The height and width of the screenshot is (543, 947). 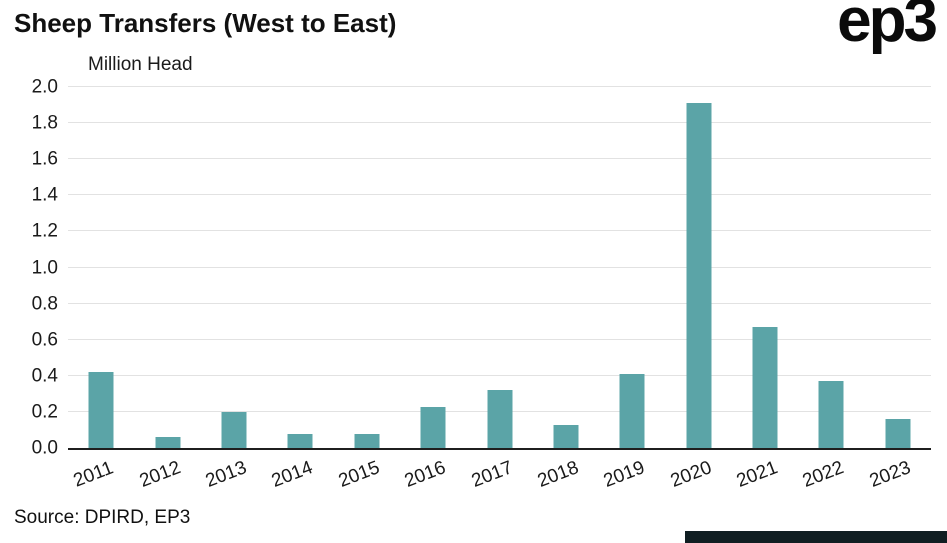 What do you see at coordinates (624, 474) in the screenshot?
I see `x-tick-label-2019: 2019` at bounding box center [624, 474].